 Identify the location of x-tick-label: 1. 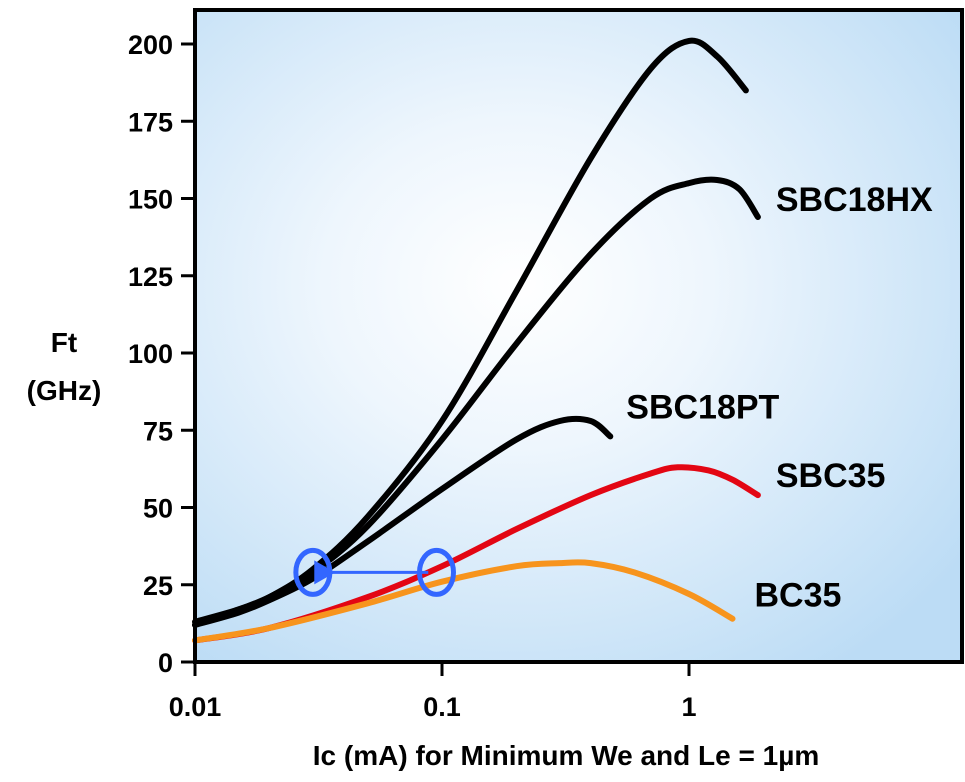
(688, 707).